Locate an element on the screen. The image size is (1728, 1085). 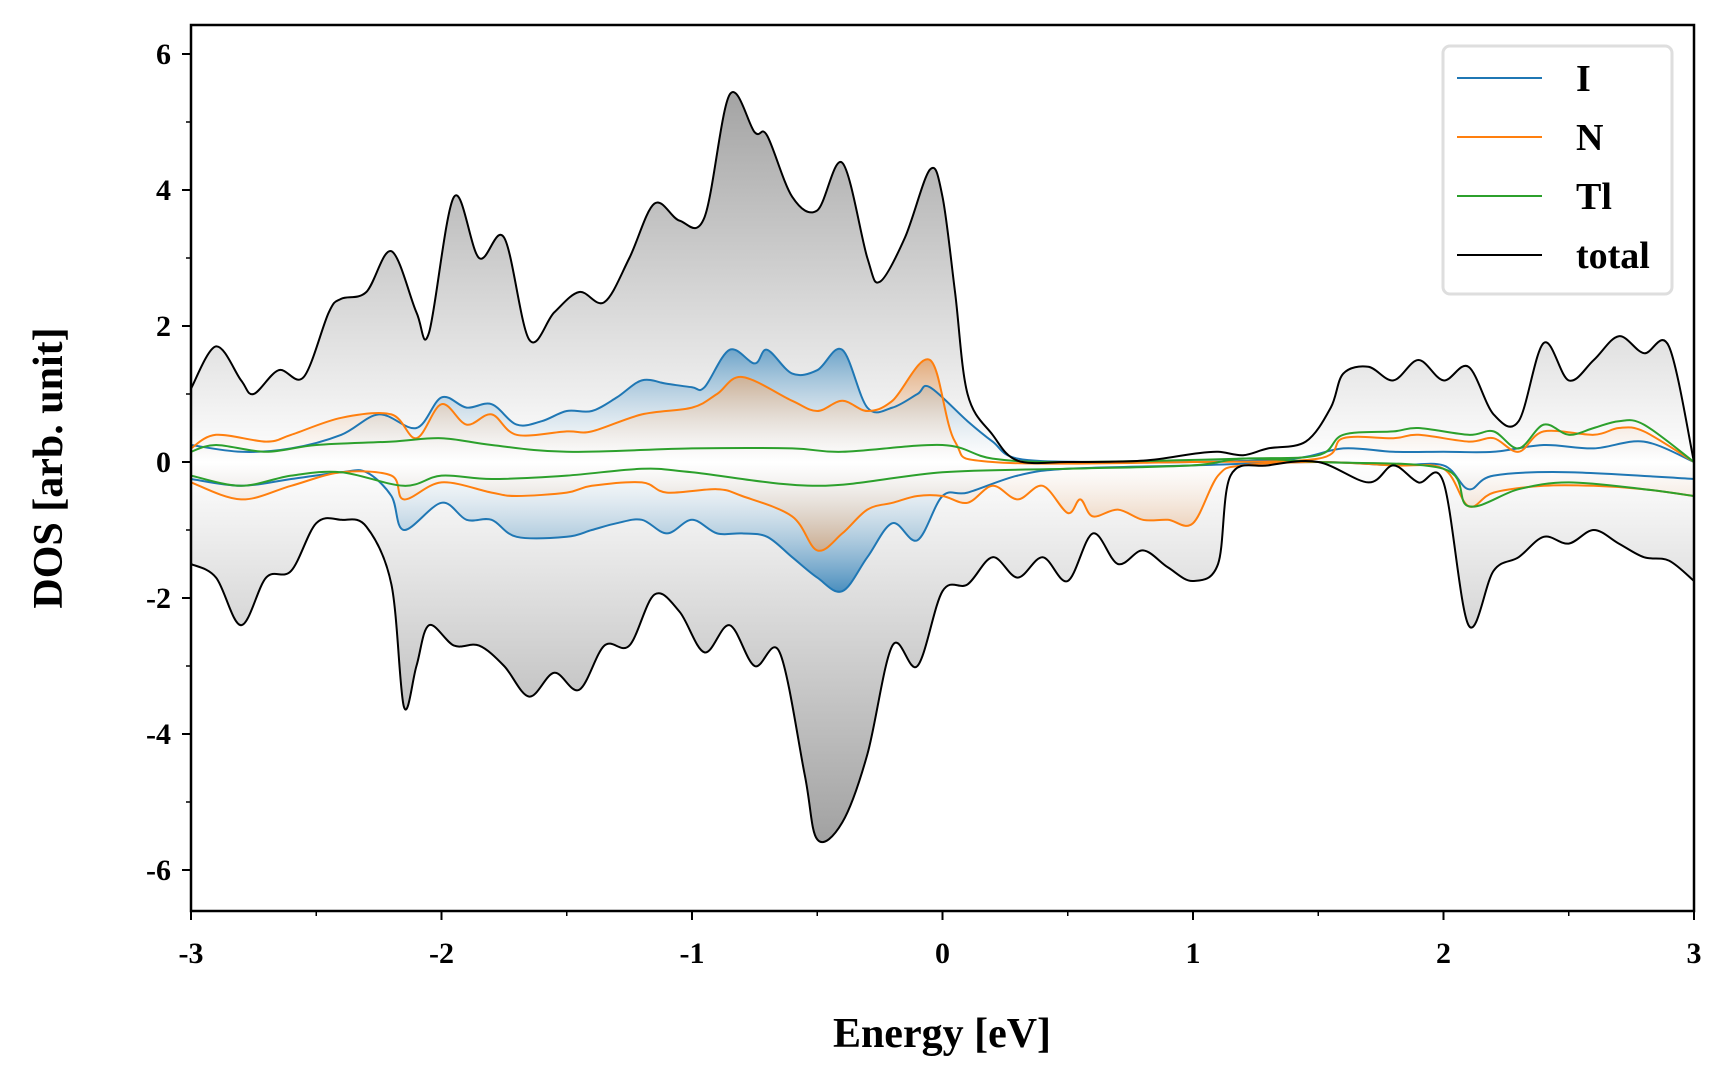
legend-box is located at coordinates (1557, 170).